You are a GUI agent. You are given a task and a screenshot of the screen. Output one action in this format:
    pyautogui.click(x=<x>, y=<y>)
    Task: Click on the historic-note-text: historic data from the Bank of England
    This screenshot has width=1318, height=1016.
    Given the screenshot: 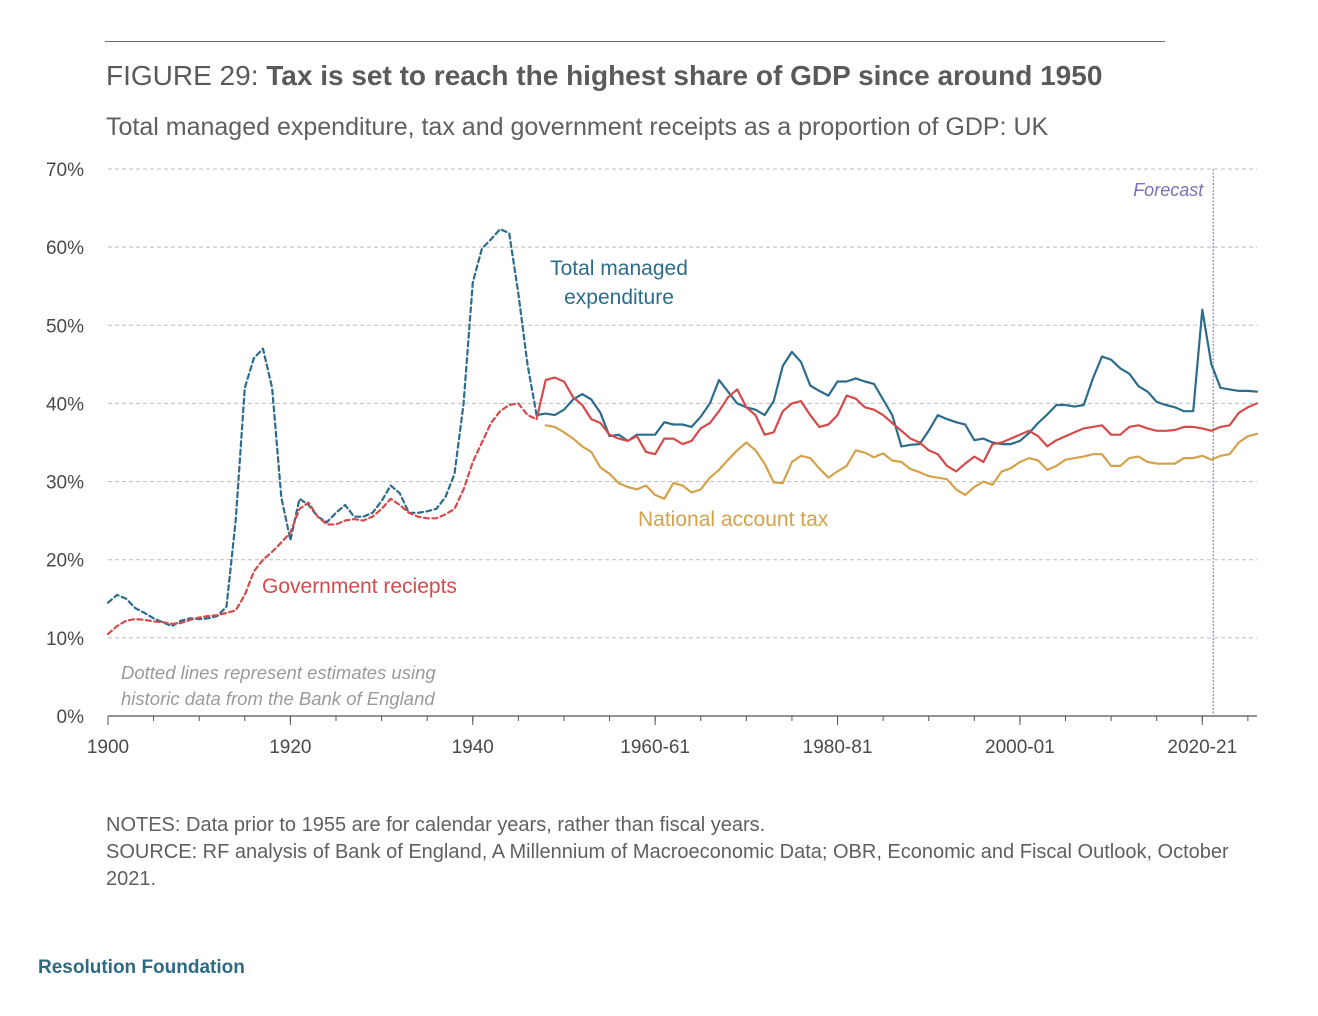 What is the action you would take?
    pyautogui.click(x=278, y=698)
    